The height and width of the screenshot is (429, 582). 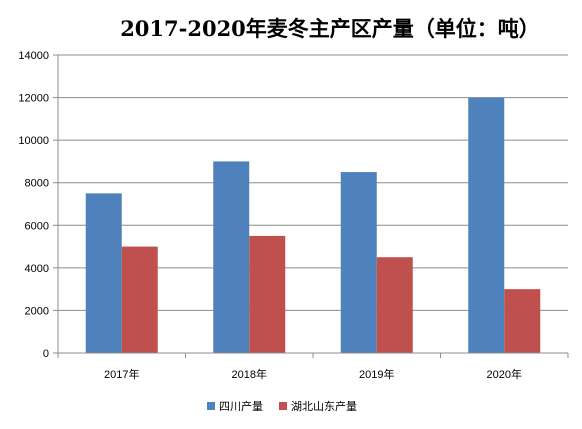 What do you see at coordinates (504, 374) in the screenshot?
I see `x-tick-label: 2020年` at bounding box center [504, 374].